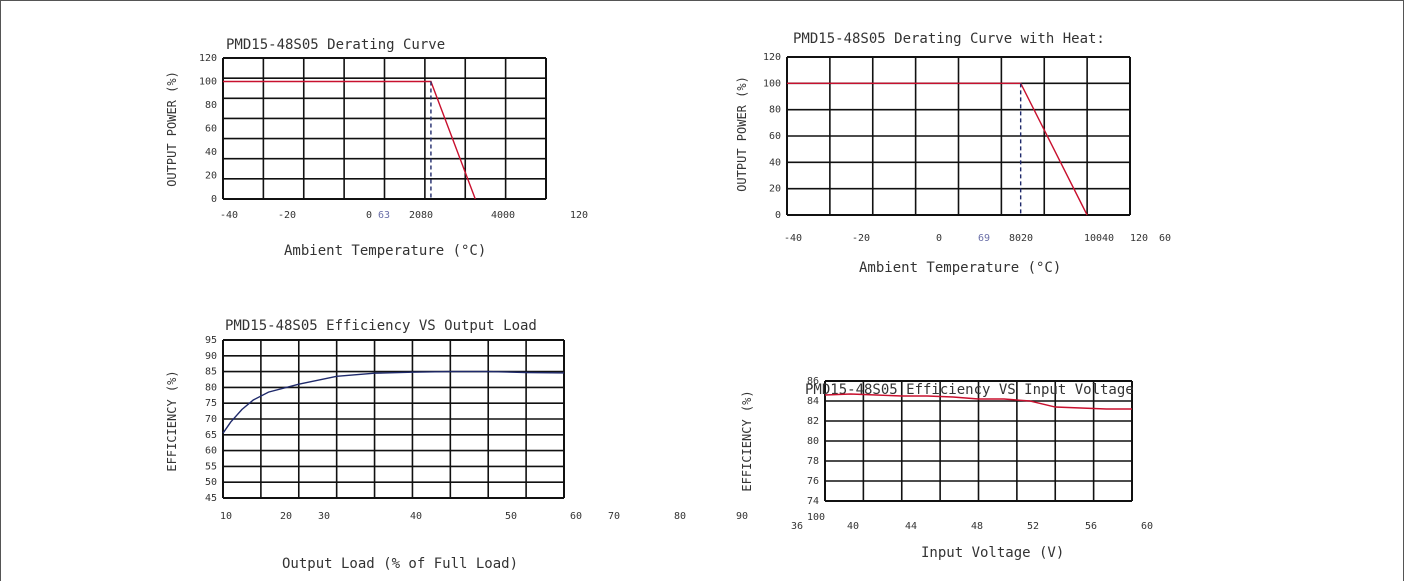 The image size is (1404, 582). I want to click on c3-ytick-label: 85, so click(211, 372).